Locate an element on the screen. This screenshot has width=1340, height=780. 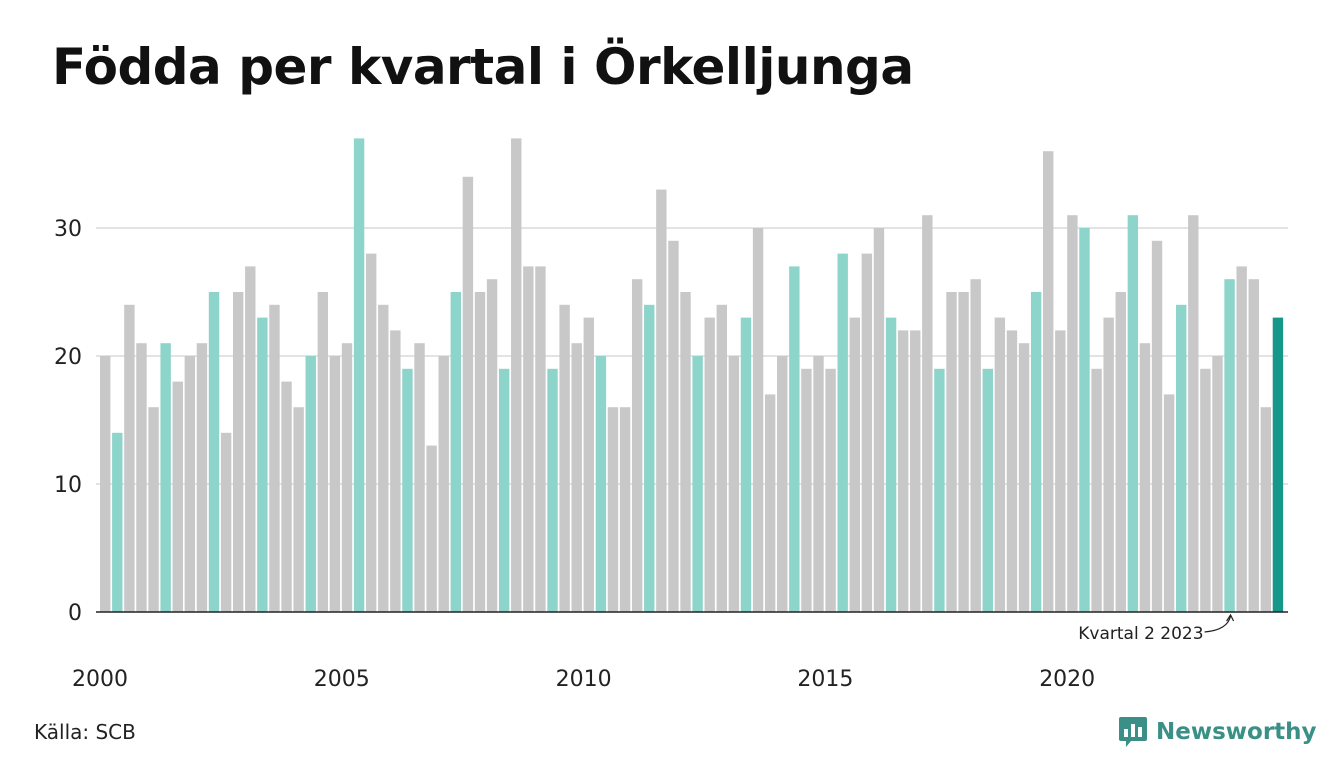
x-axis-labels: 2000 2005 2010 2015 2020 is located at coordinates (583, 679).